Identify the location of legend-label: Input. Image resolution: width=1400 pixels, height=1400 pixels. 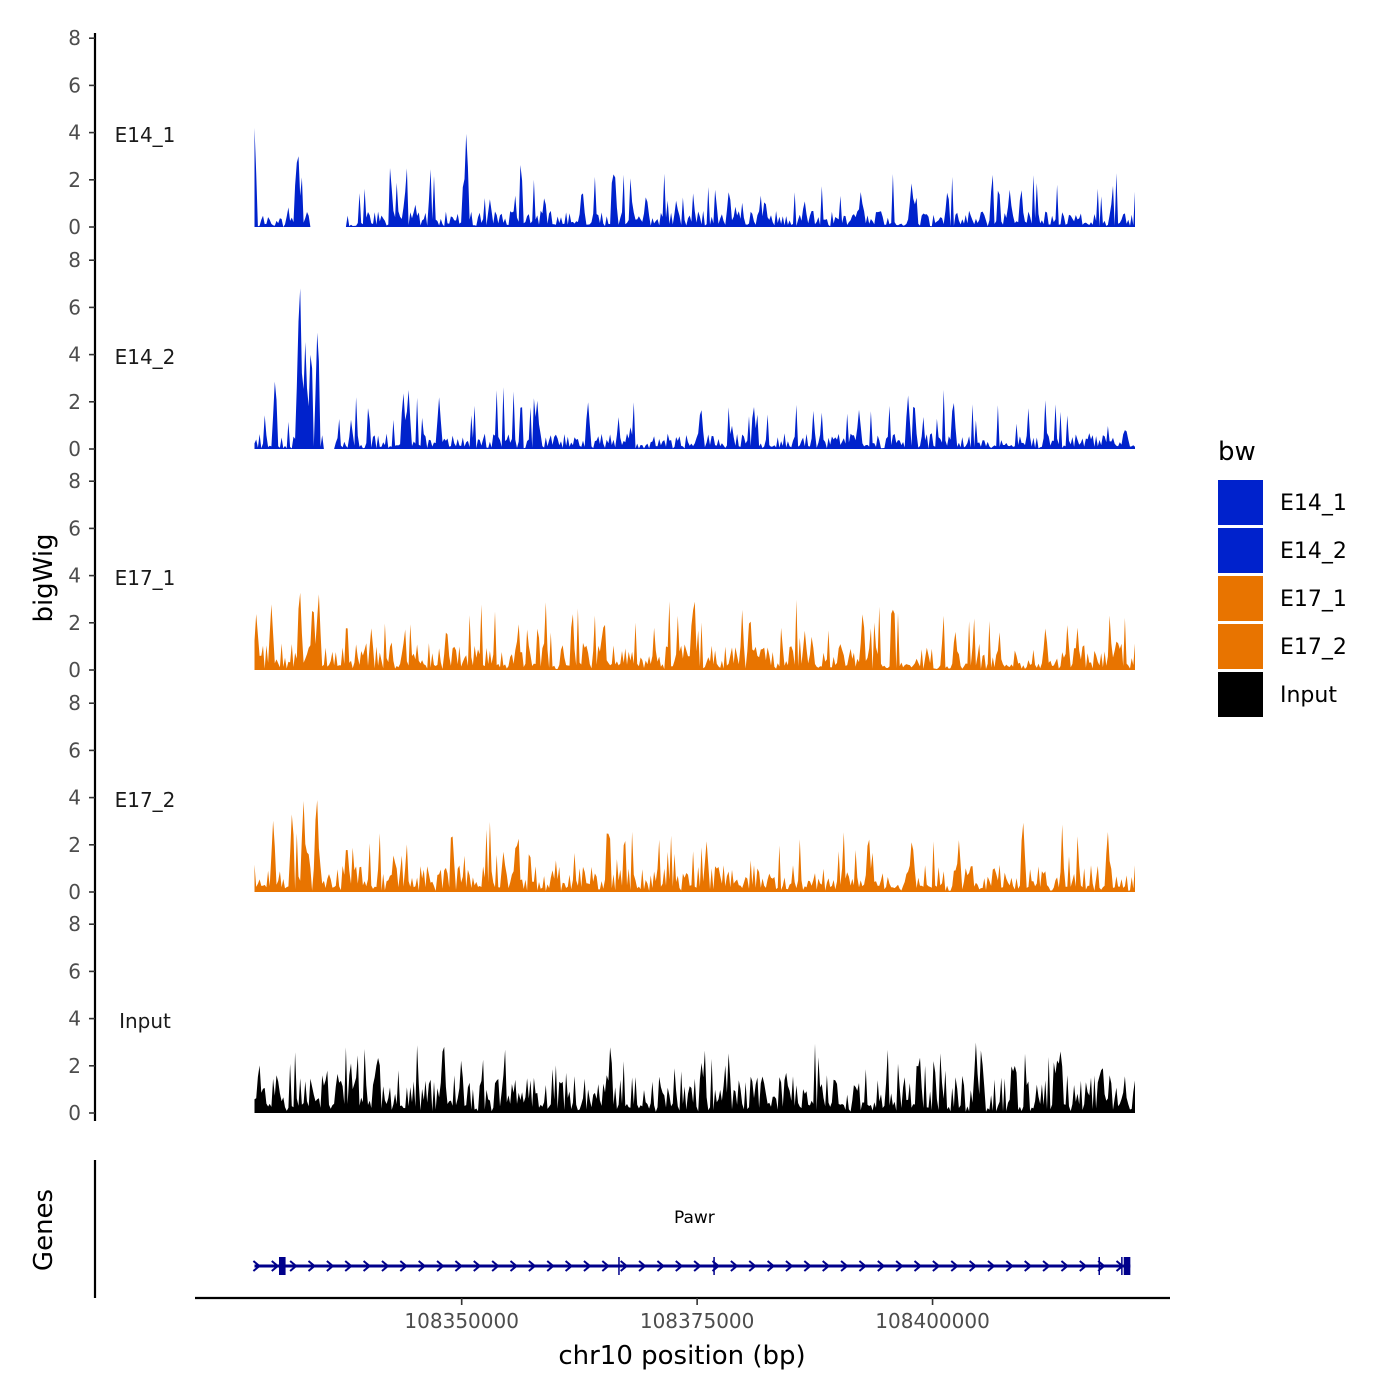
(1308, 695).